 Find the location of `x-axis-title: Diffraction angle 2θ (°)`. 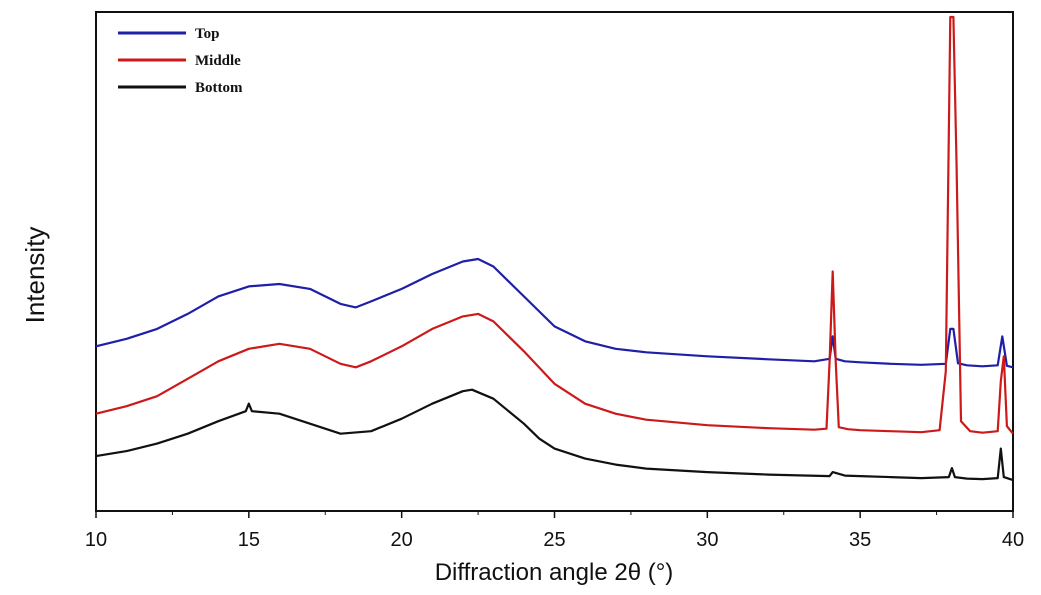

x-axis-title: Diffraction angle 2θ (°) is located at coordinates (554, 572).